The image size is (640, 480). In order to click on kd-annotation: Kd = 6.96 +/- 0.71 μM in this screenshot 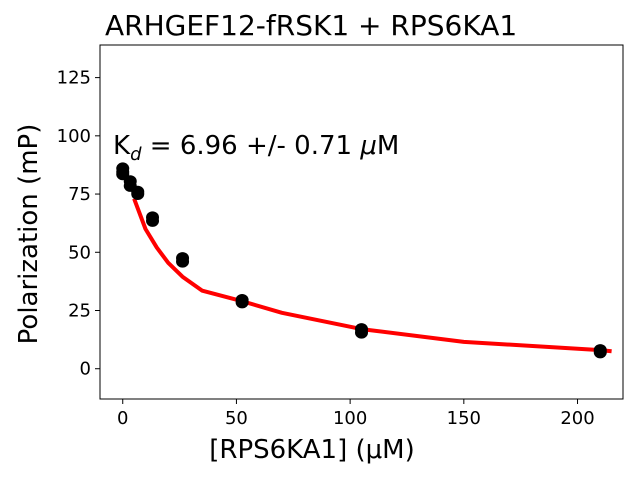, I will do `click(256, 148)`.